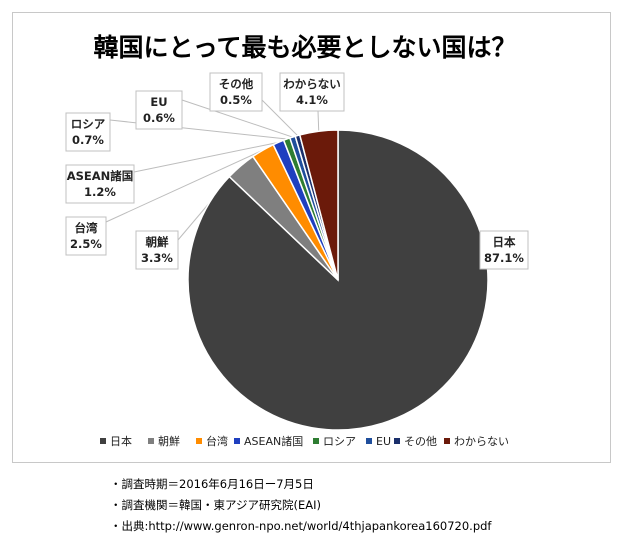 The image size is (626, 547). I want to click on legend-label: EU, so click(383, 441).